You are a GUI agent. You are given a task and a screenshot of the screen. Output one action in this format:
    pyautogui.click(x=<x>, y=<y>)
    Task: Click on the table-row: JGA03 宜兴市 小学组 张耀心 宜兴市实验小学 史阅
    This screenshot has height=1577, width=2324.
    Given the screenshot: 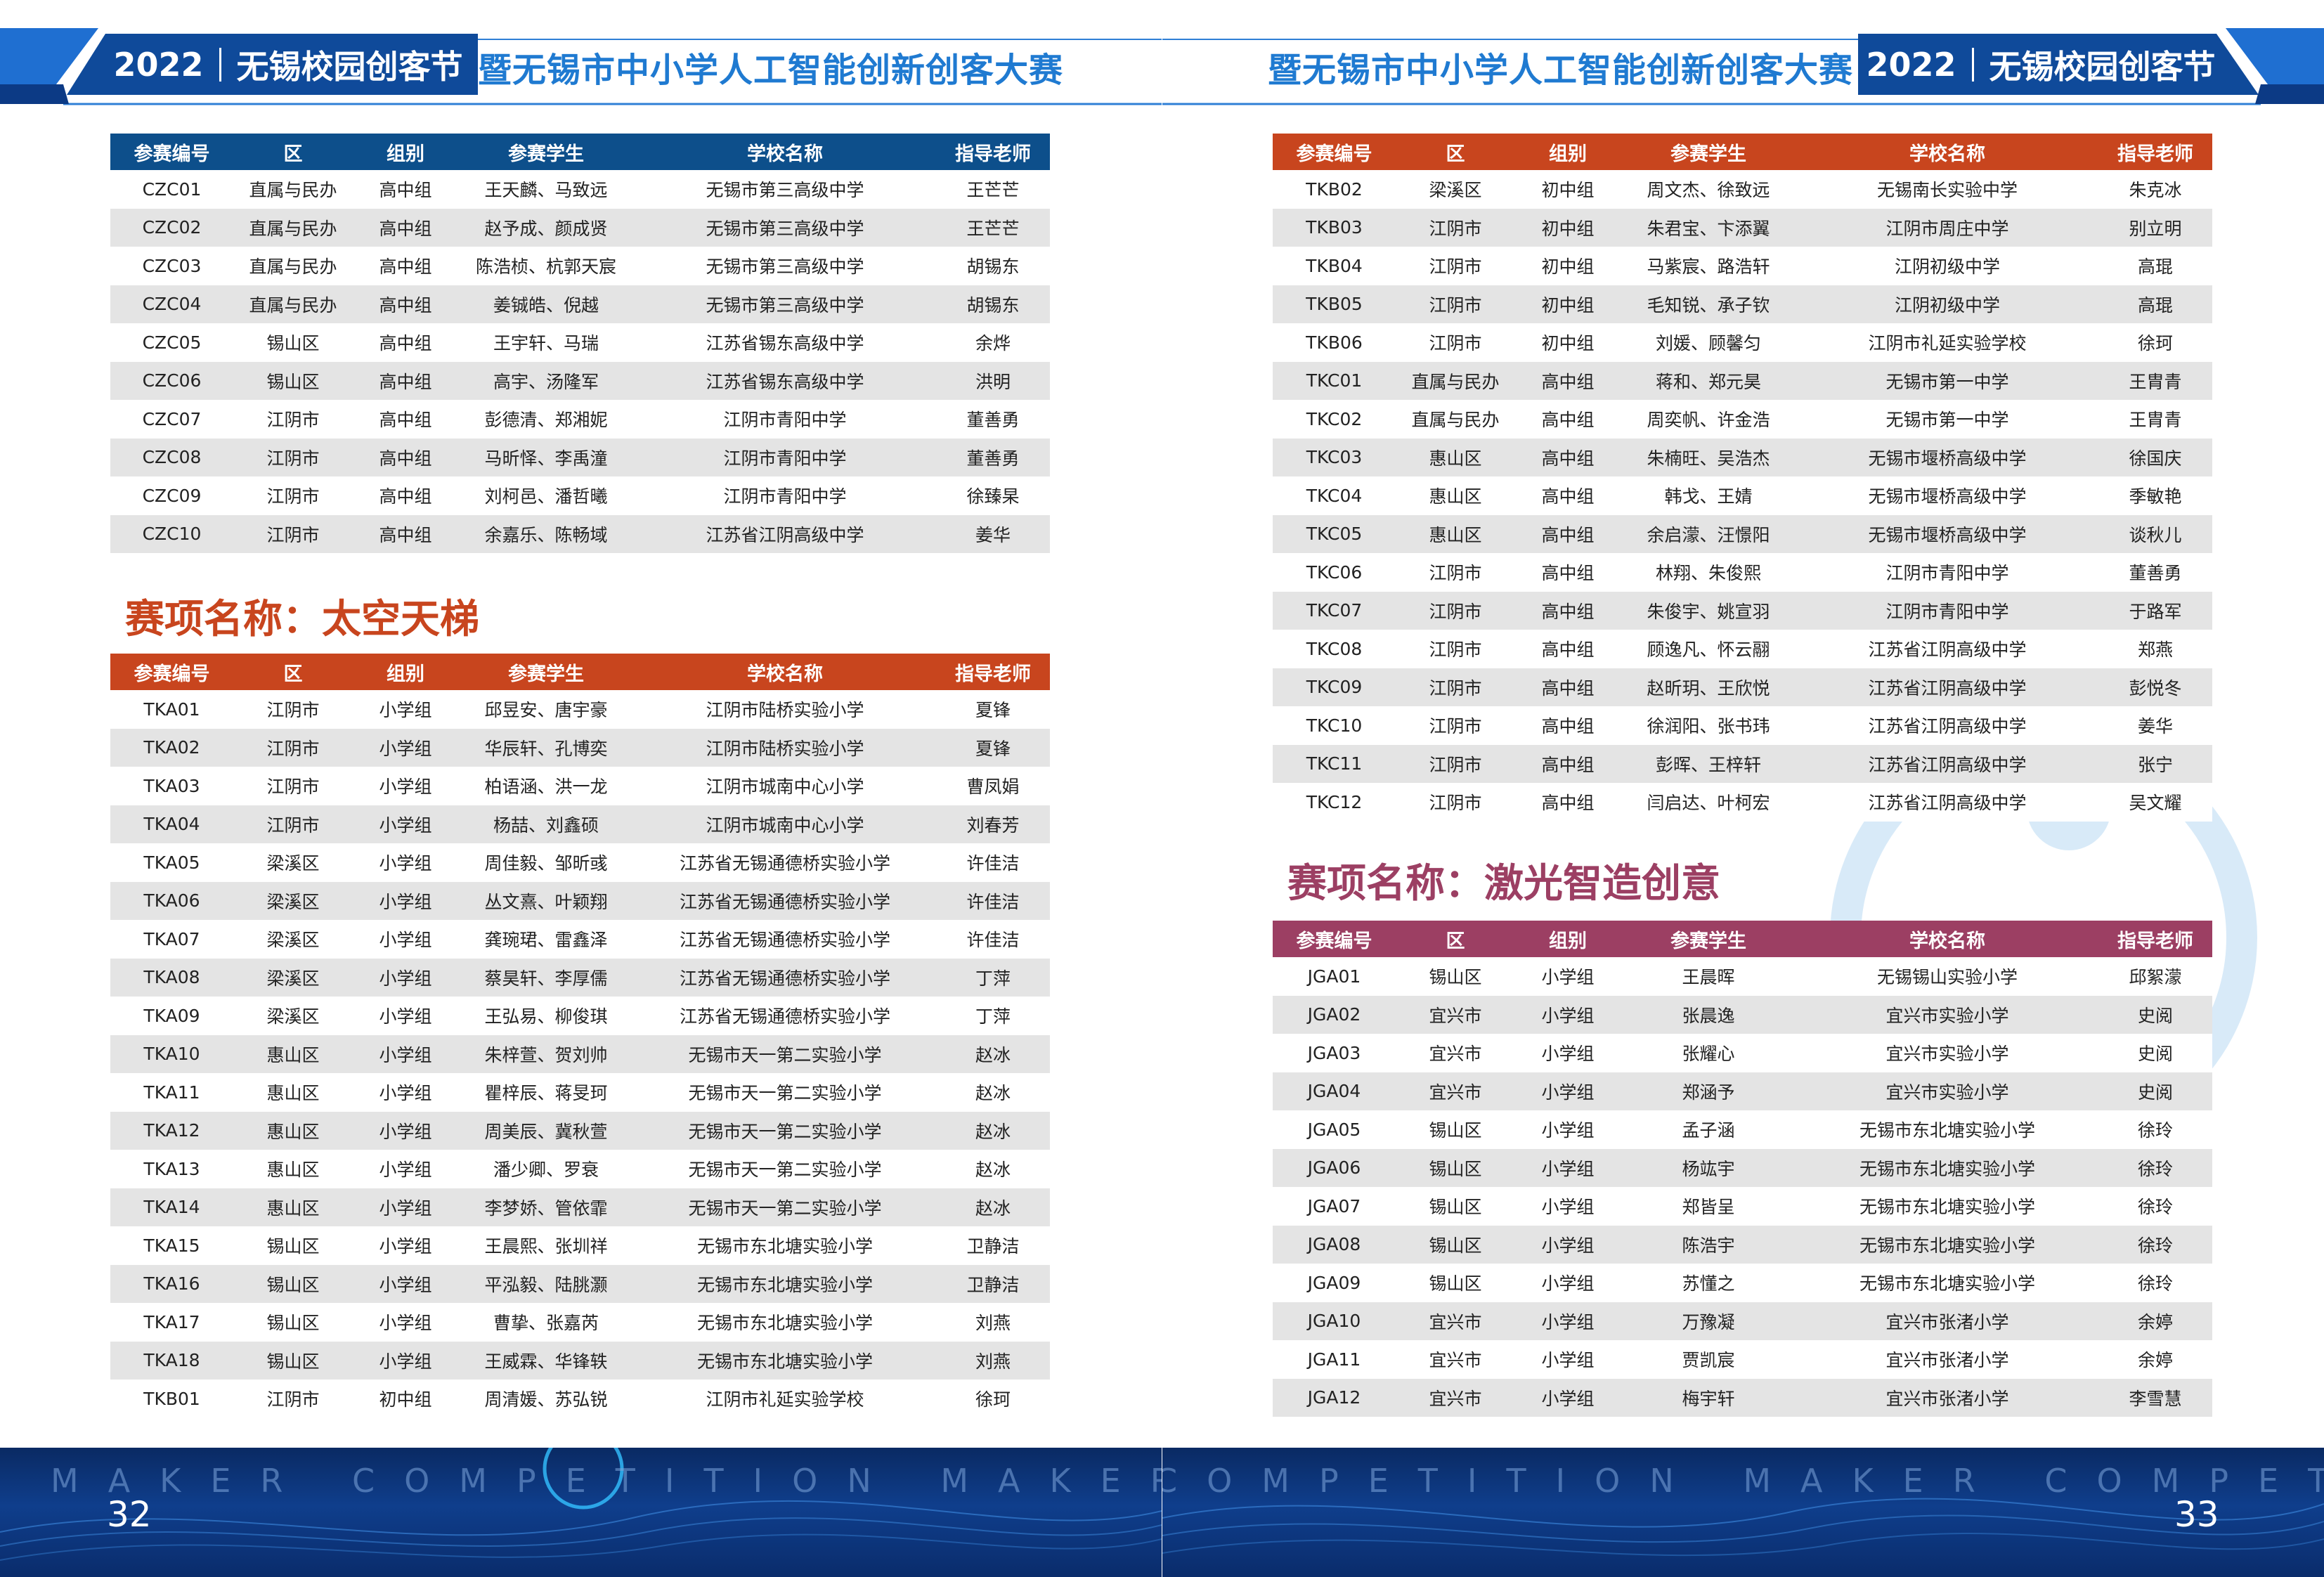 What is the action you would take?
    pyautogui.click(x=1742, y=1053)
    